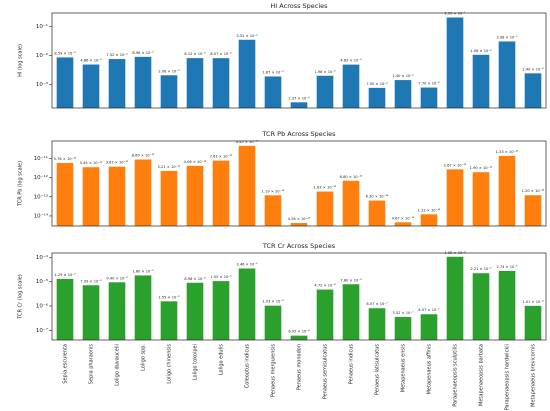  I want to click on value-label: 7.09 × 10⁻⁶, so click(91, 281).